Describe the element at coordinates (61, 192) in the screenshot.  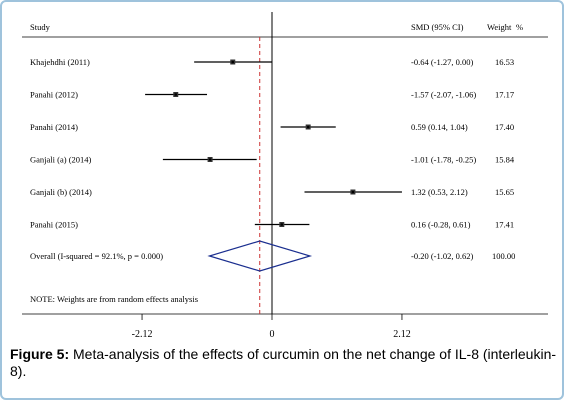
I see `study-label: Ganjali (b) (2014)` at that location.